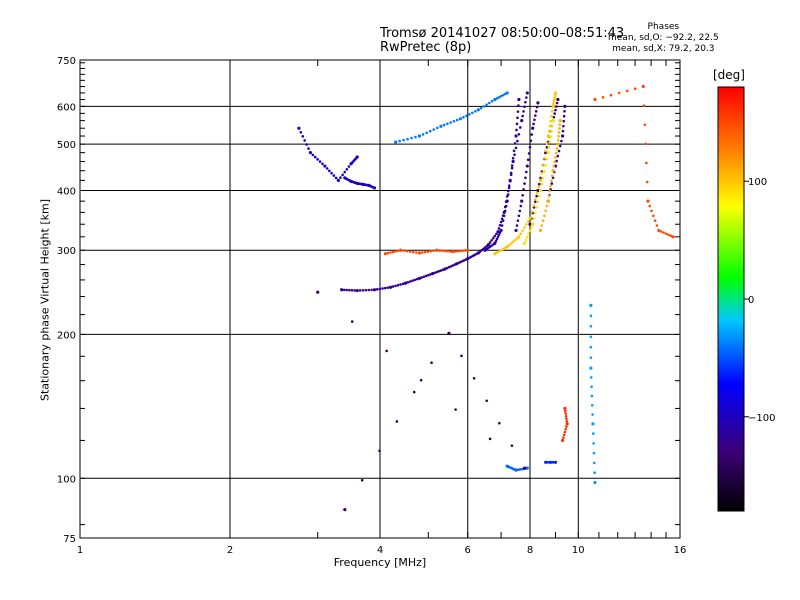  What do you see at coordinates (761, 418) in the screenshot?
I see `colorbar-tick-label: −100` at bounding box center [761, 418].